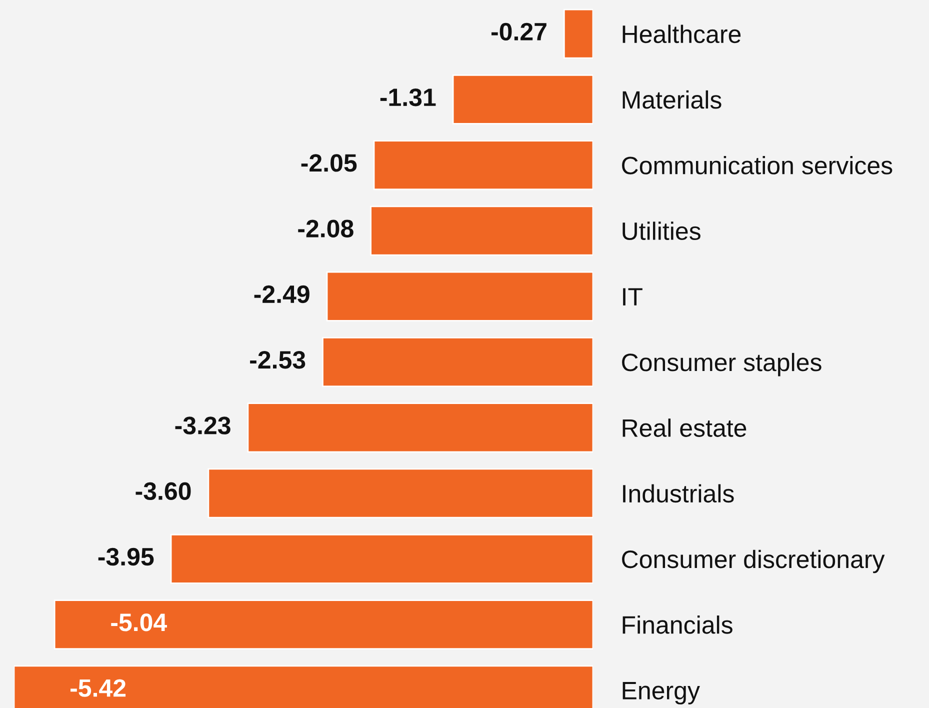  I want to click on data-label: -5.42, so click(98, 688).